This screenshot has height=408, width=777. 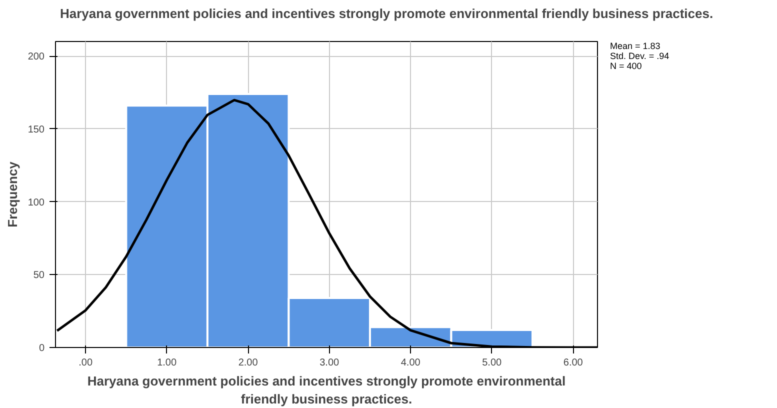 I want to click on text: Std. Dev. = .94, so click(x=640, y=55).